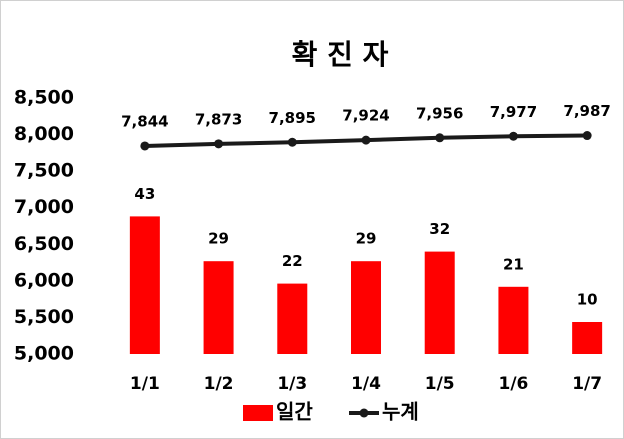  What do you see at coordinates (218, 119) in the screenshot?
I see `line-value-label: 7,873` at bounding box center [218, 119].